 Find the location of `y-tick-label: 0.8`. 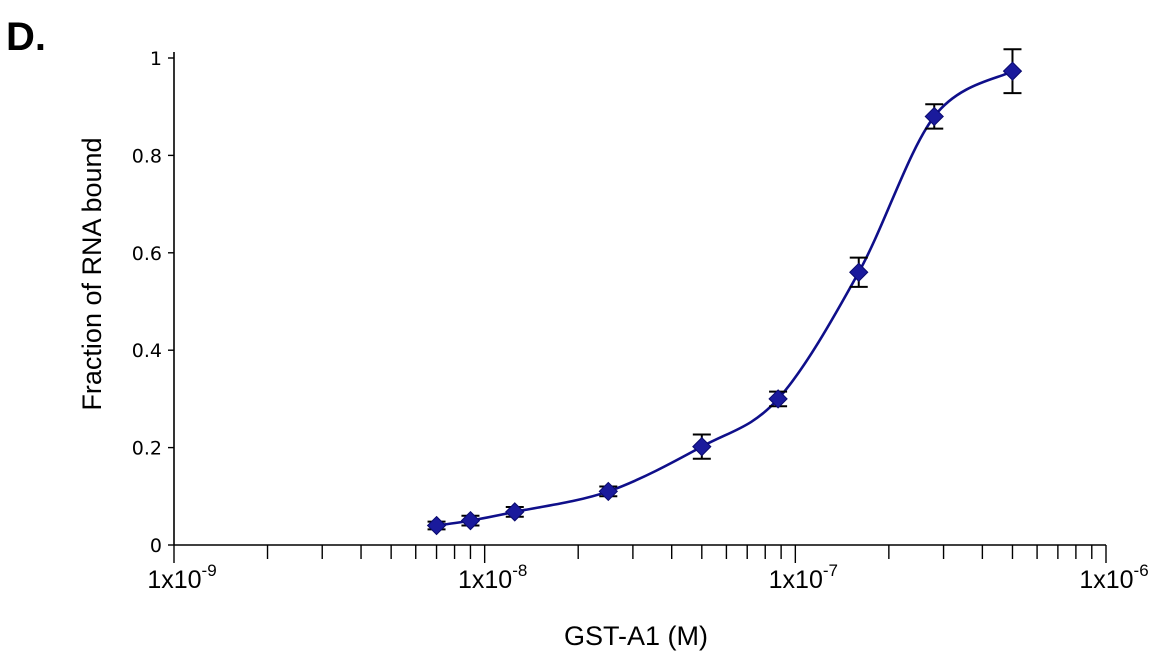

y-tick-label: 0.8 is located at coordinates (147, 156).